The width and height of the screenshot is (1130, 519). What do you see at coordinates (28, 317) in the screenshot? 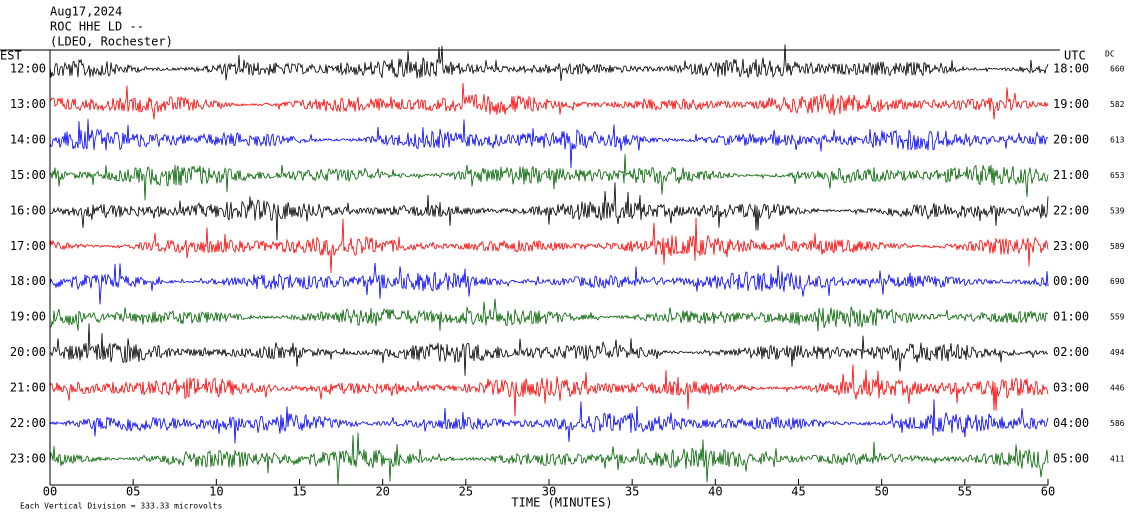
I see `est-label: 19:00` at bounding box center [28, 317].